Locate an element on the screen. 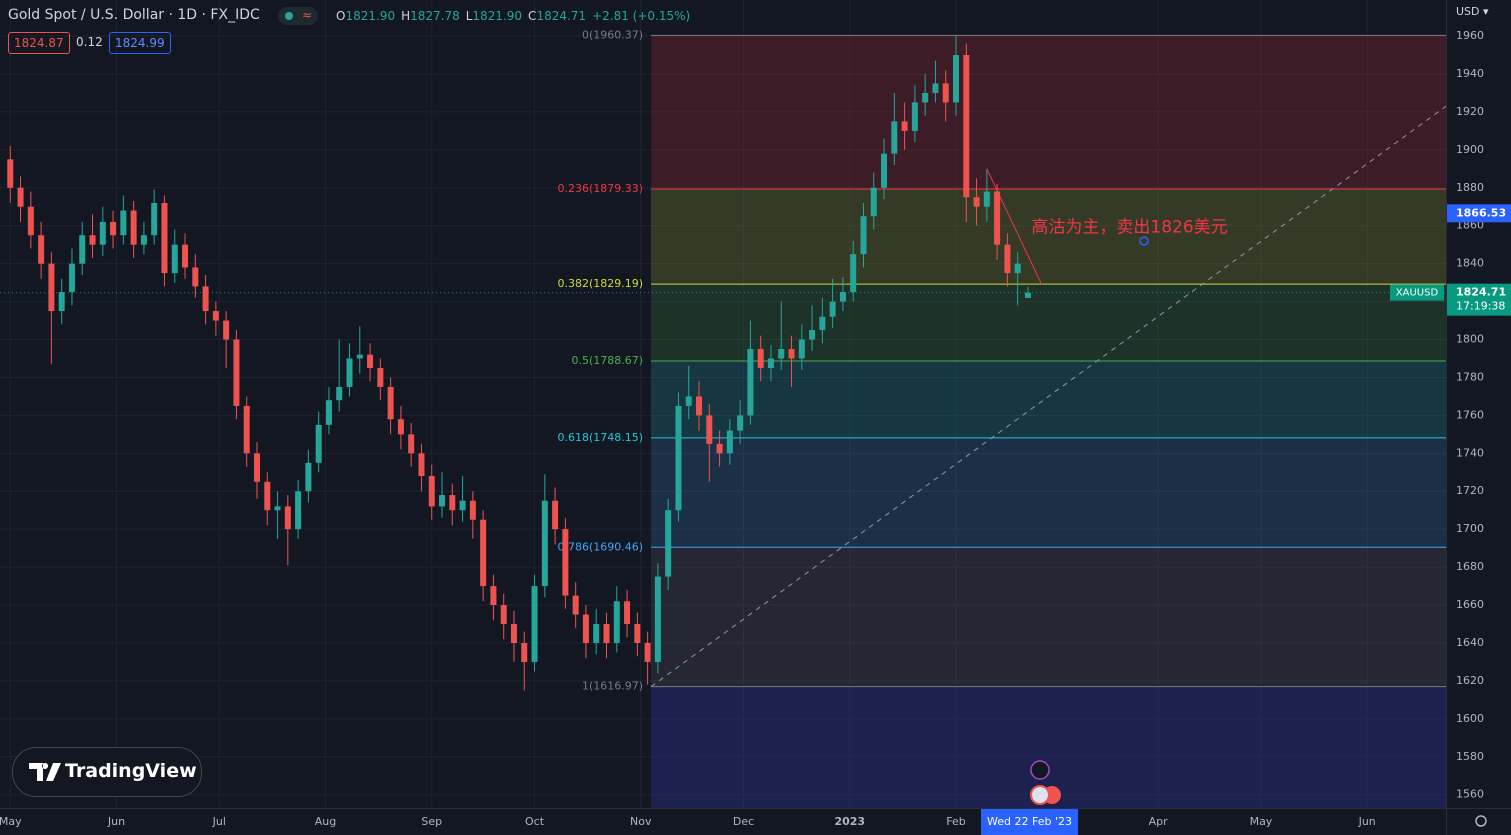 The image size is (1511, 835). x-tick-label: Oct is located at coordinates (535, 821).